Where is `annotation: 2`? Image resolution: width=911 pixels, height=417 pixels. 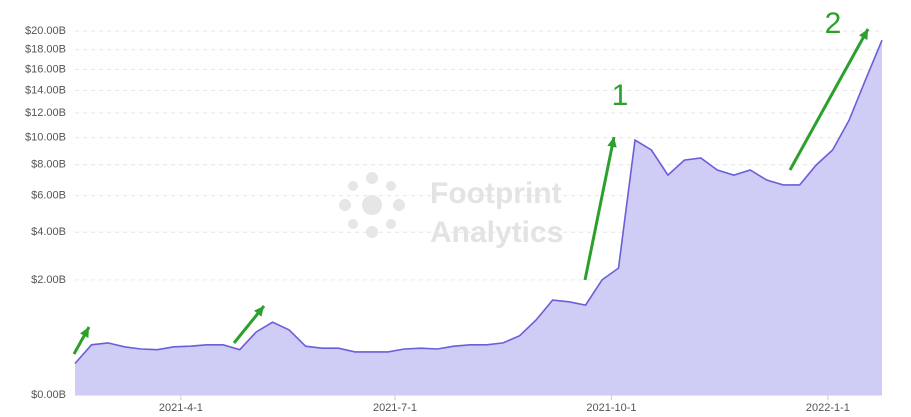
annotation: 2 is located at coordinates (833, 23).